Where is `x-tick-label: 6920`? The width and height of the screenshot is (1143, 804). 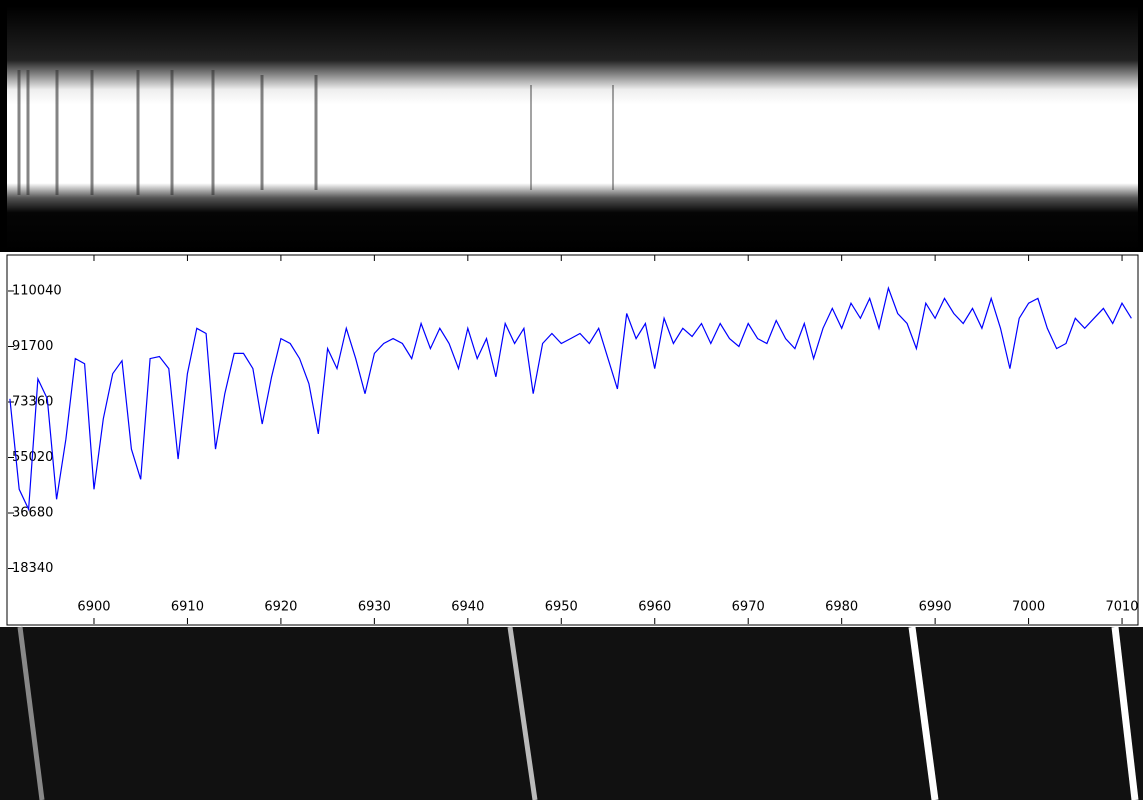
x-tick-label: 6920 is located at coordinates (280, 607).